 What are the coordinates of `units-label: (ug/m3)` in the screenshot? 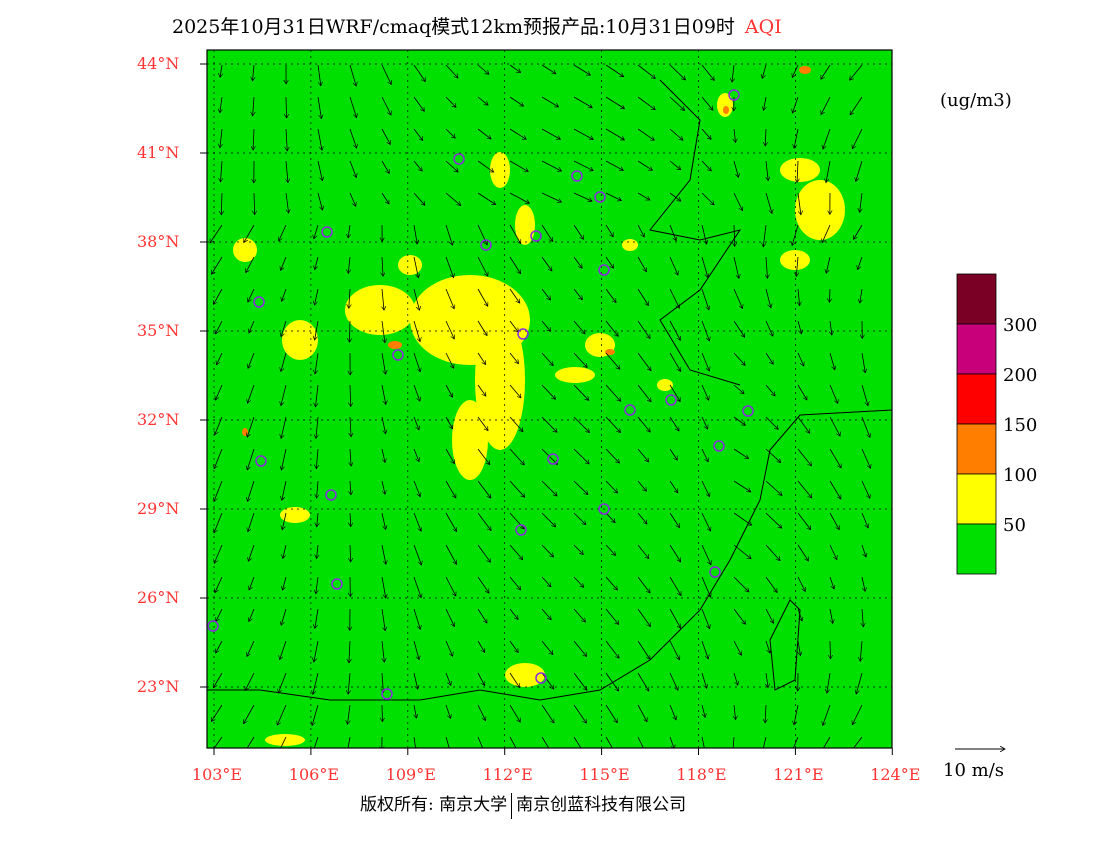 It's located at (976, 100).